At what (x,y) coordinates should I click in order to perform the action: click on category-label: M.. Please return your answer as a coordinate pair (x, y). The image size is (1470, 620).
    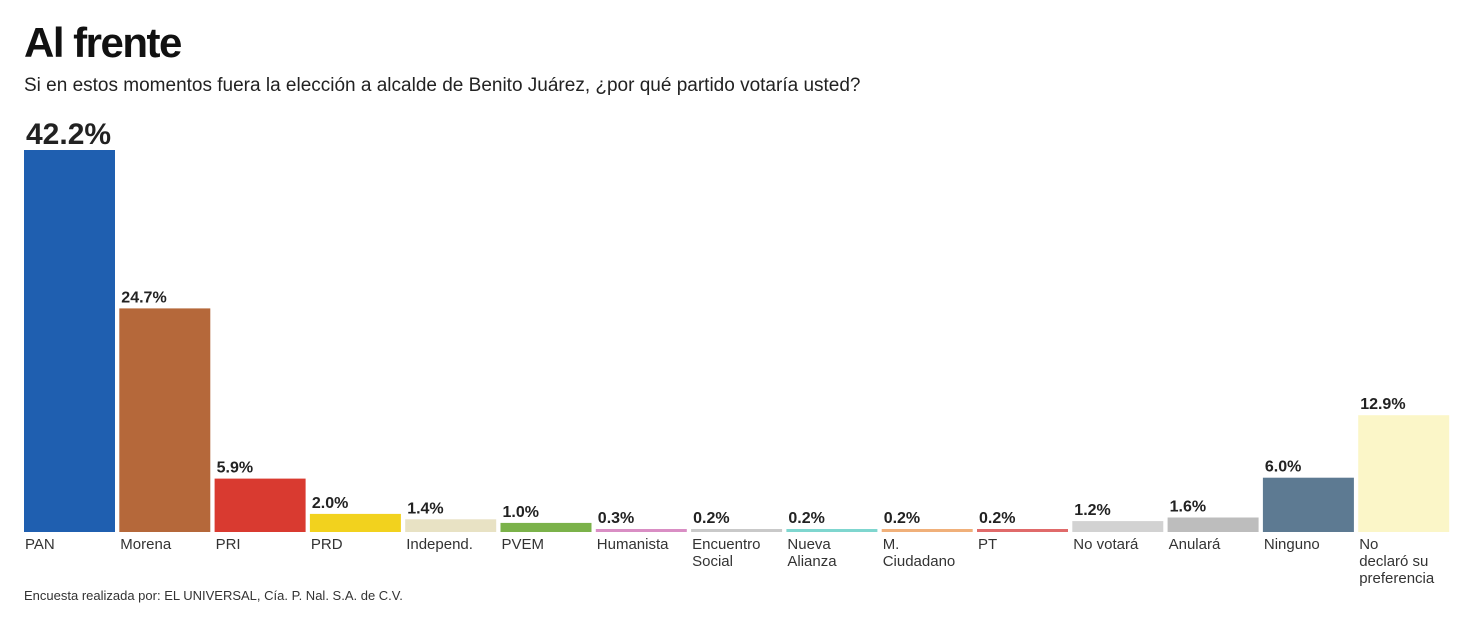
    Looking at the image, I should click on (891, 544).